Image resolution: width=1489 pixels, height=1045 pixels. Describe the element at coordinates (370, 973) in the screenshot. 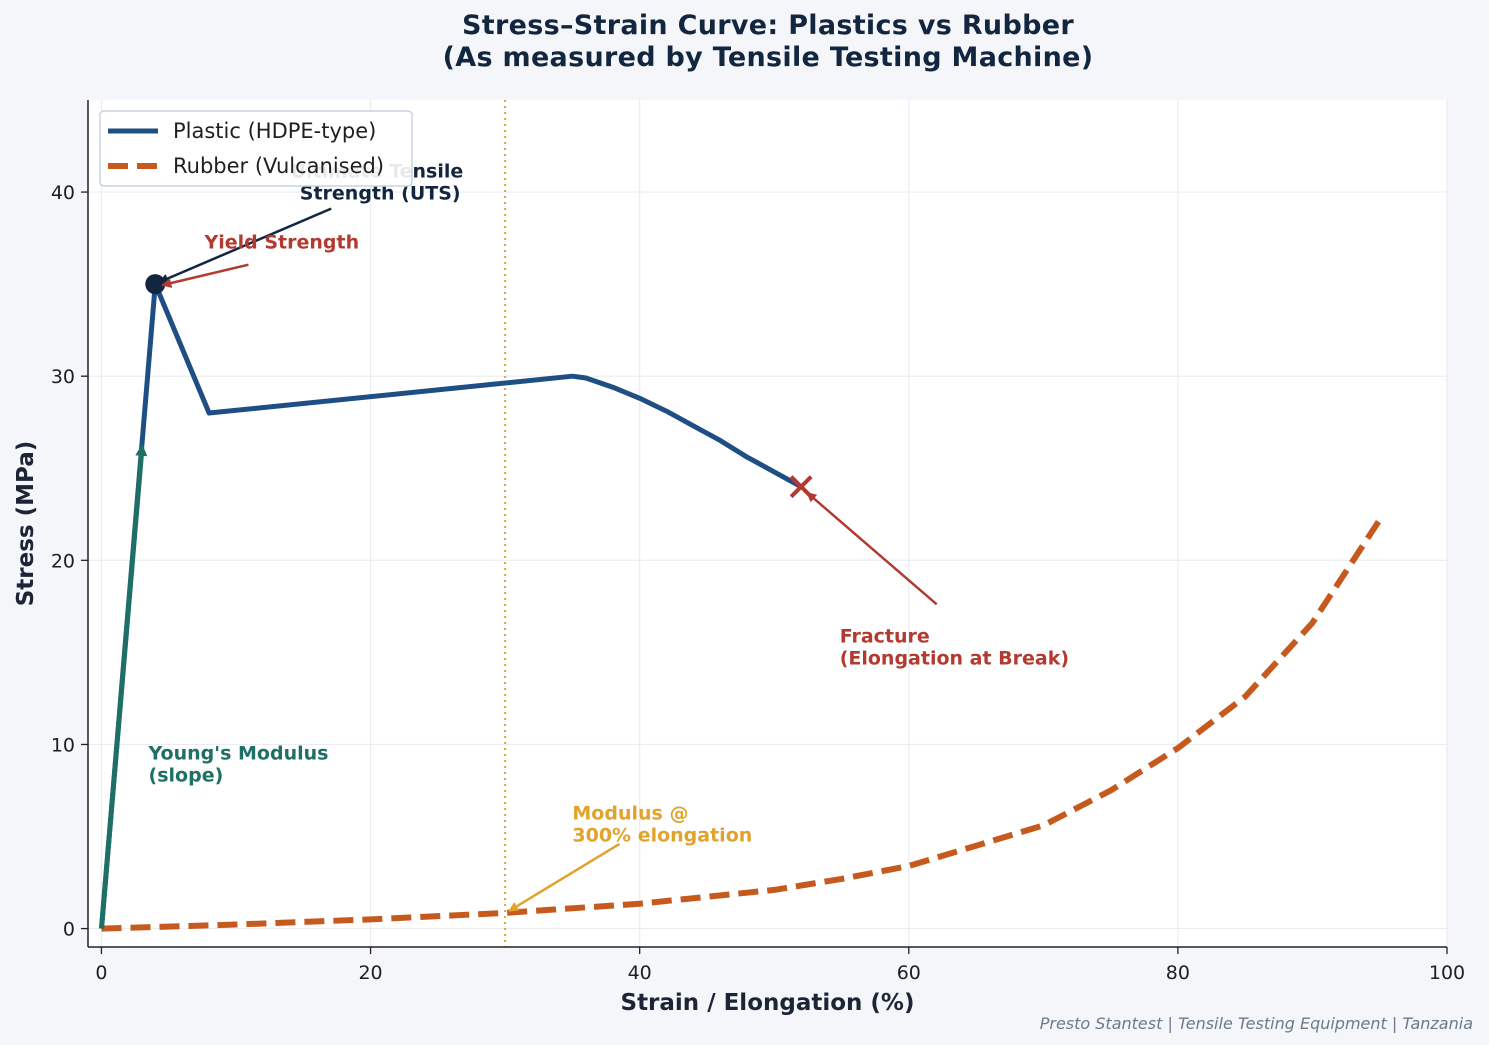

I see `x-tick-label: 20` at that location.